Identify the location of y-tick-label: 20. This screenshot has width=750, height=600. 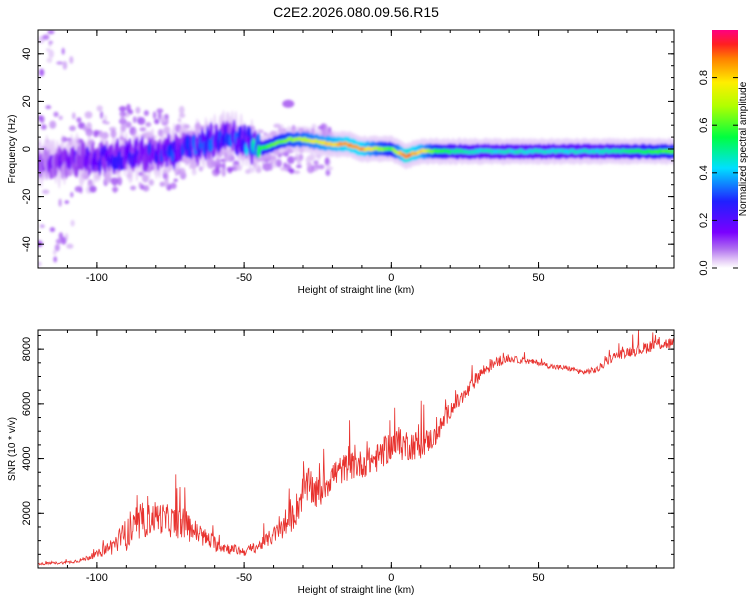
(27, 101).